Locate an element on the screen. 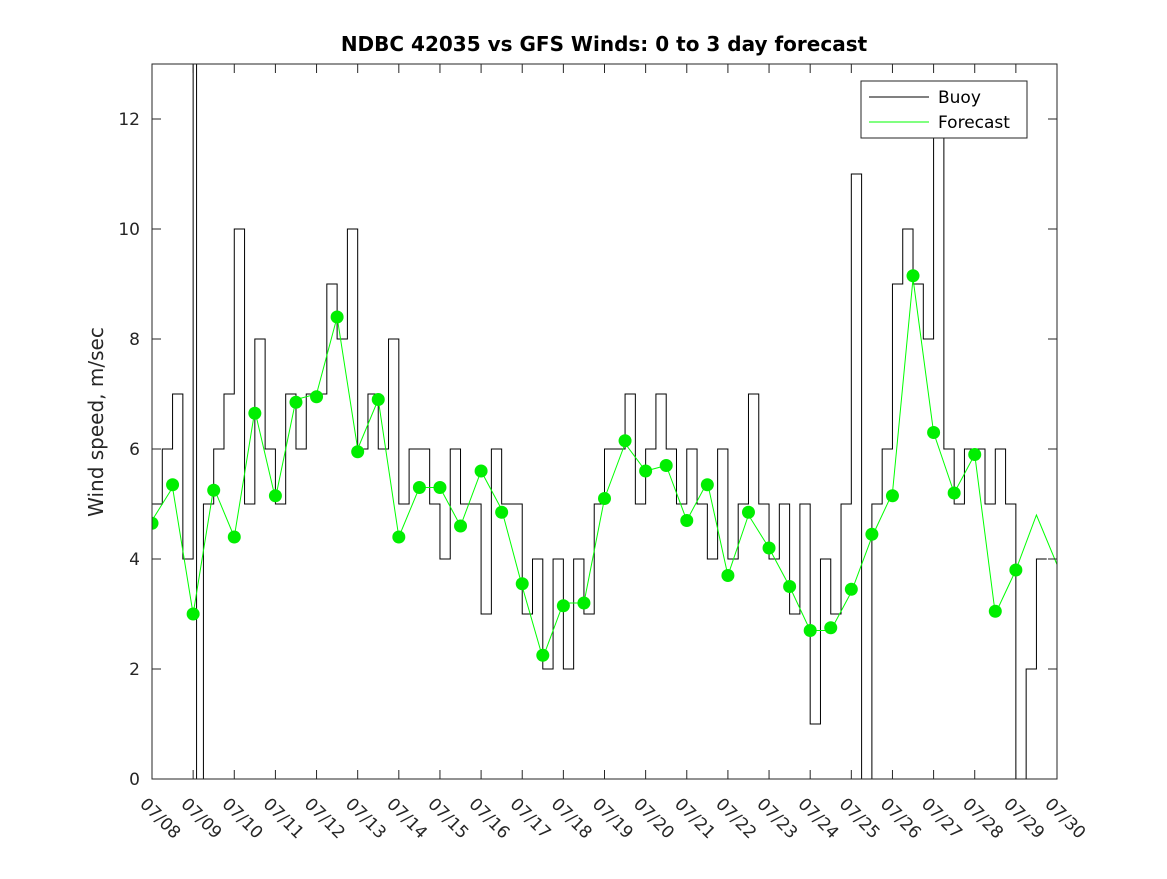  legend-buoy-label: Buoy is located at coordinates (959, 98).